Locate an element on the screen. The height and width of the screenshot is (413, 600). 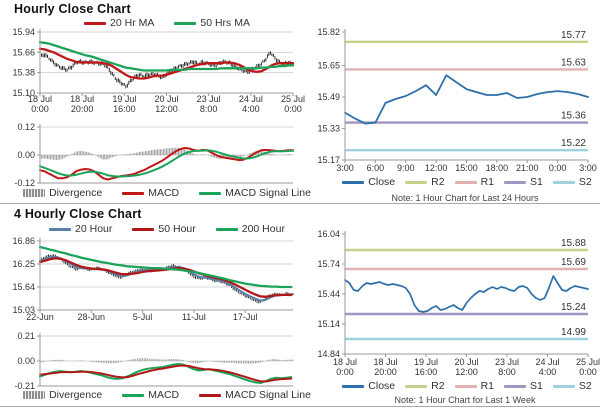
24h-chart-note: Note: 1 Hour Chart for Last 24 Hours is located at coordinates (465, 198).